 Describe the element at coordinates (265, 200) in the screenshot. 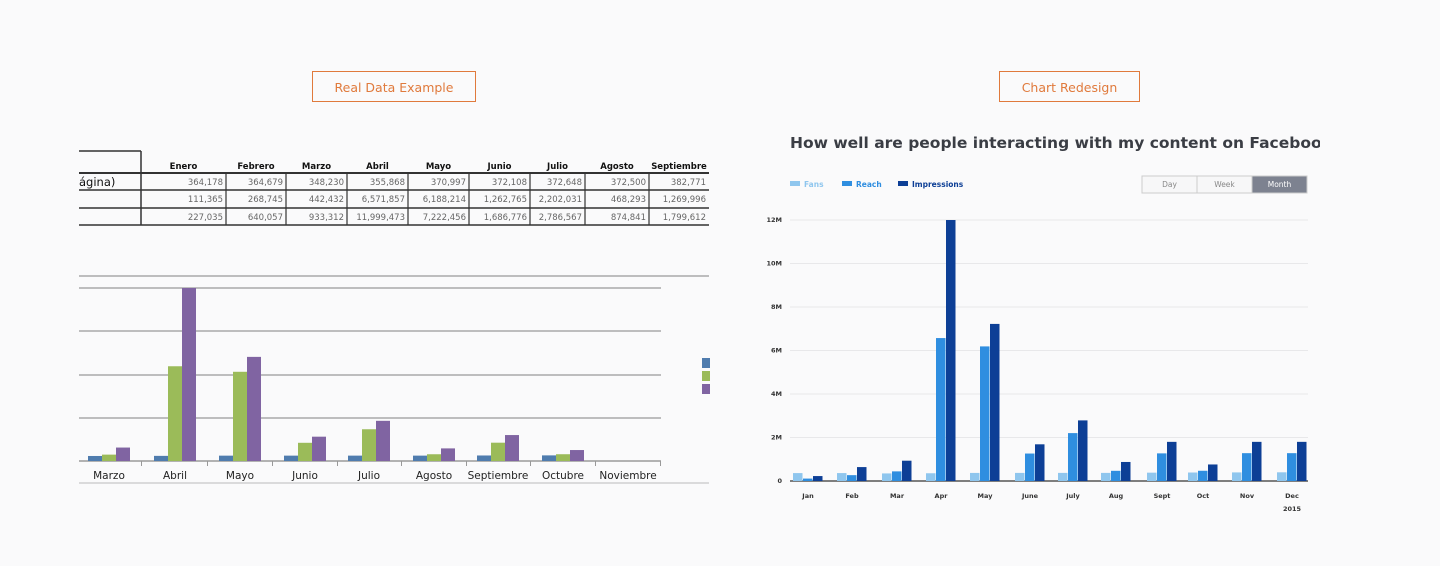

I see `table-cell: 268,745` at that location.